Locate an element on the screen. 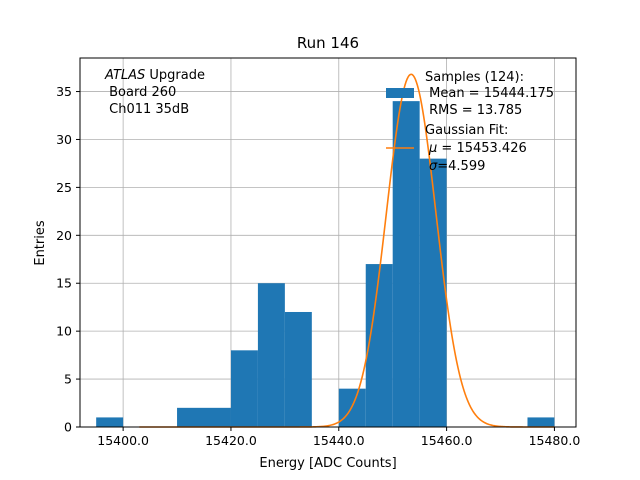 This screenshot has height=480, width=640. y-tick-label-1: 5 is located at coordinates (68, 379).